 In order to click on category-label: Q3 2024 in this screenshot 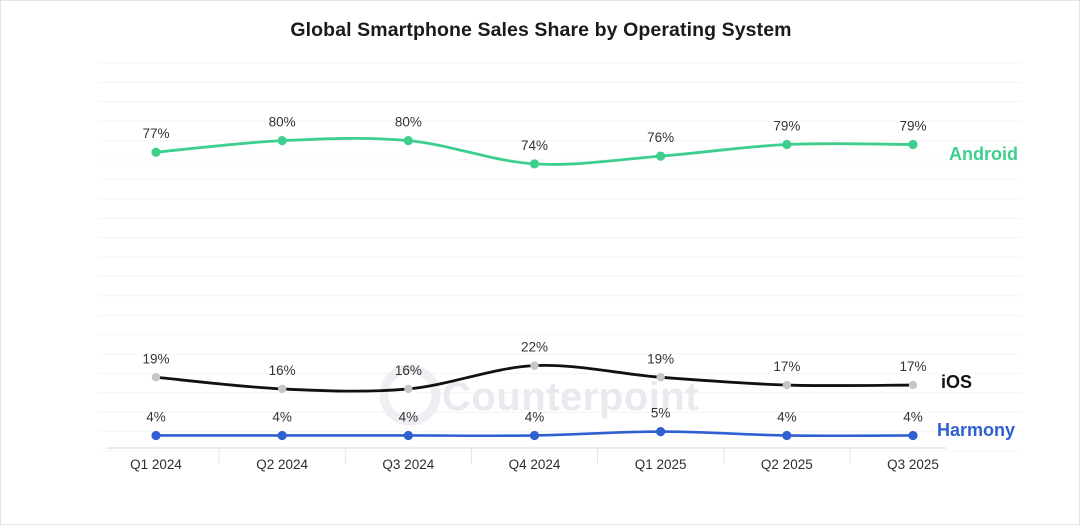, I will do `click(408, 464)`.